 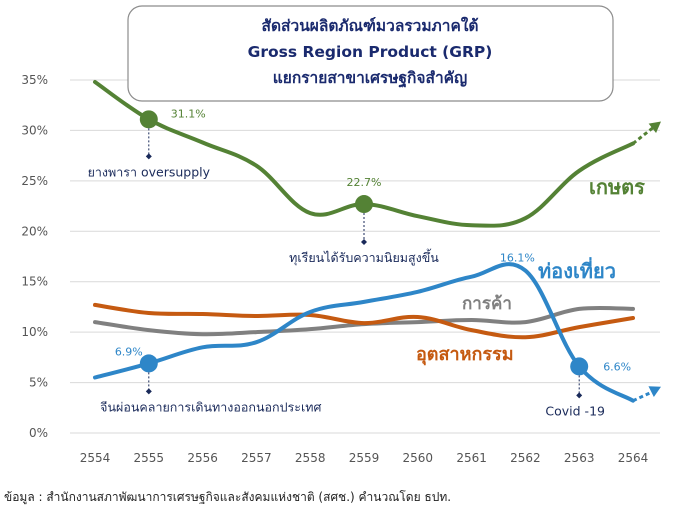 What do you see at coordinates (418, 458) in the screenshot?
I see `x-tick-label: 2560` at bounding box center [418, 458].